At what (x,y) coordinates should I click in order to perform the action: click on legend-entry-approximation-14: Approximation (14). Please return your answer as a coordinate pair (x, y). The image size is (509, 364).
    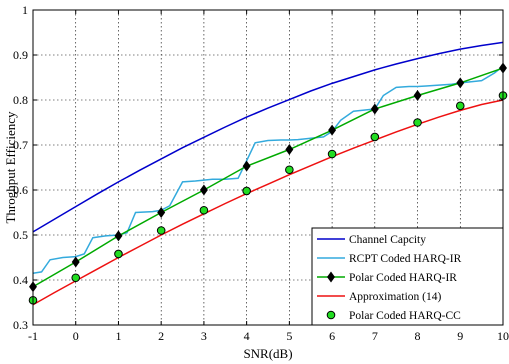
    Looking at the image, I should click on (379, 297).